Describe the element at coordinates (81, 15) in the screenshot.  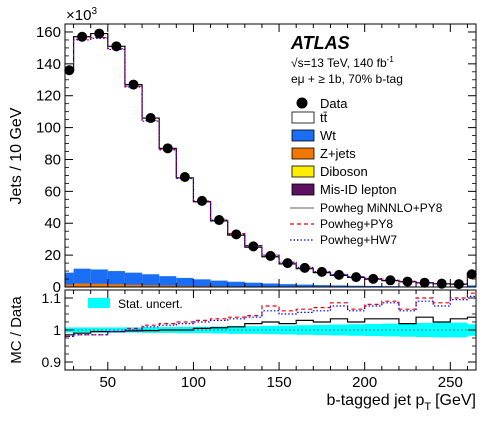
I see `y-exponent-label: ×10³` at that location.